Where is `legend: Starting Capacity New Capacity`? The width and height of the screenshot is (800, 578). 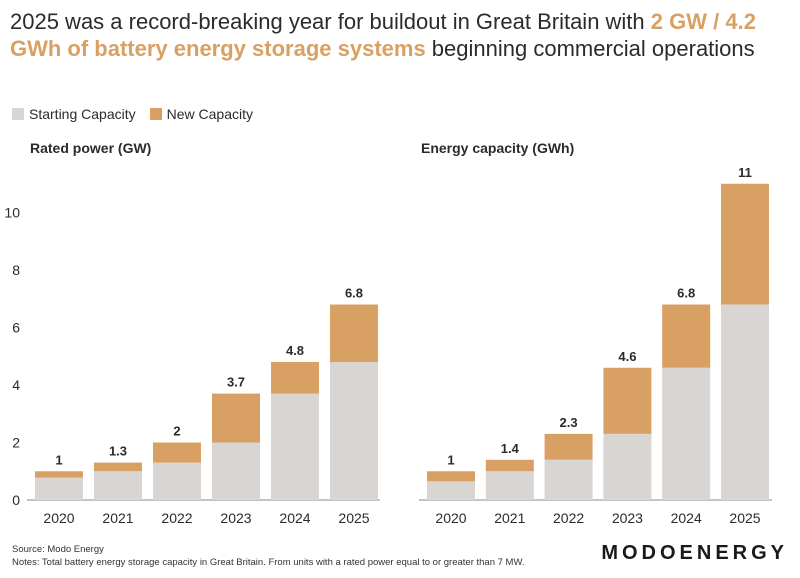 legend: Starting Capacity New Capacity is located at coordinates (136, 114).